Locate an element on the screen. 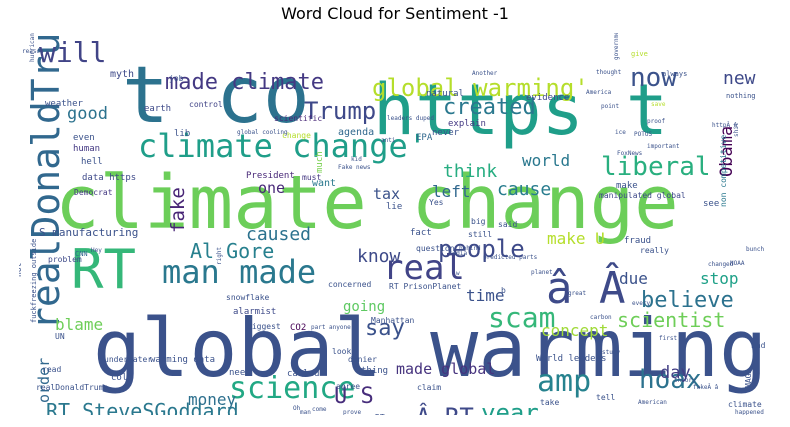 The width and height of the screenshot is (790, 427). word-kid-142: kid is located at coordinates (356, 159).